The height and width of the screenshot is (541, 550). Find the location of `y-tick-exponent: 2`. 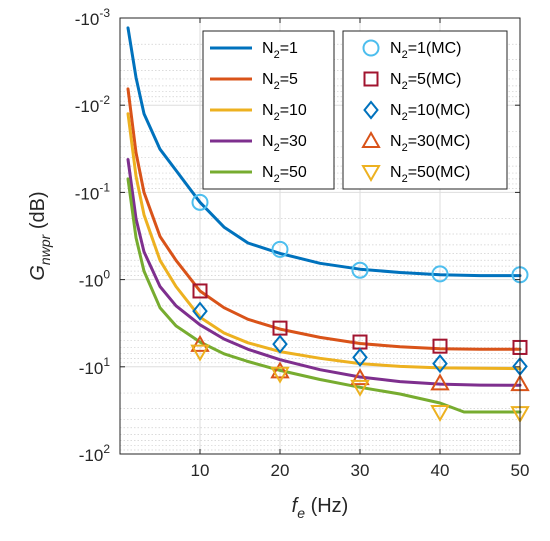

y-tick-exponent: 2 is located at coordinates (106, 449).